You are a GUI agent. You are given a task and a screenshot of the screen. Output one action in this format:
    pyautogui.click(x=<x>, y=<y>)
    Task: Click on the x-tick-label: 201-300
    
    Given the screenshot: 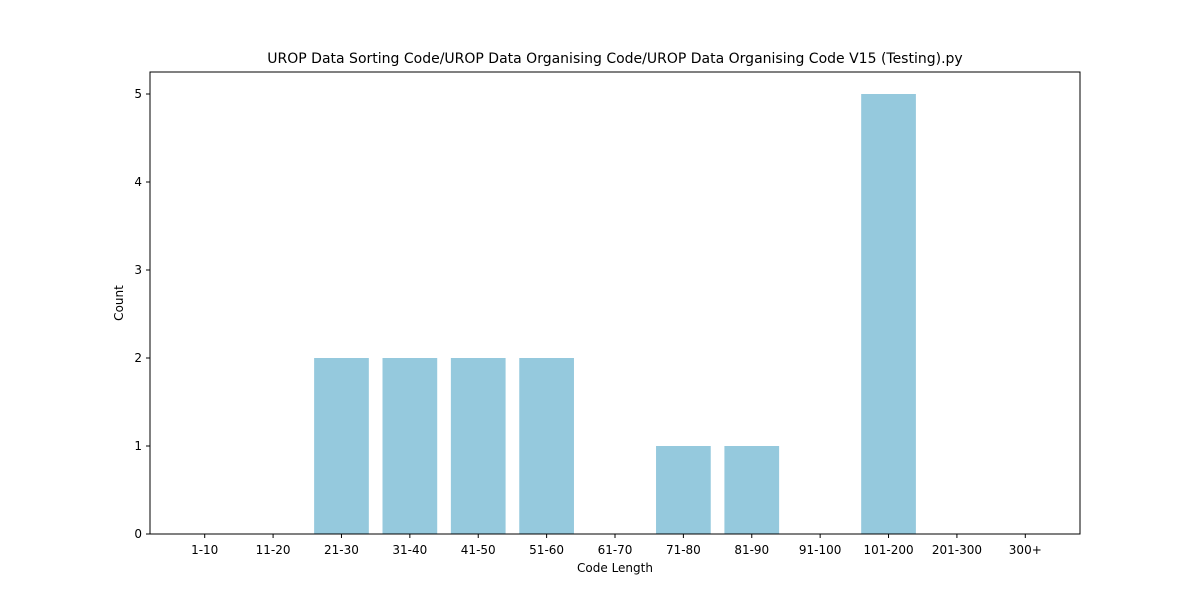 What is the action you would take?
    pyautogui.click(x=957, y=550)
    